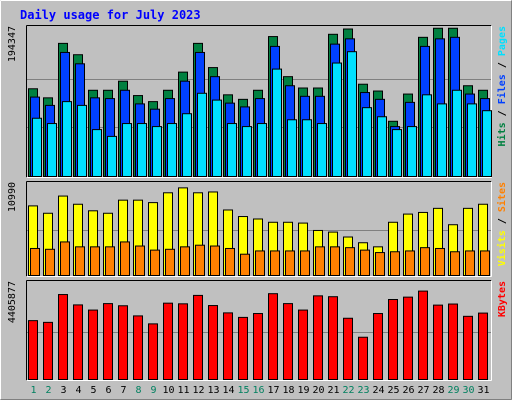 The image size is (512, 400). Describe the element at coordinates (243, 390) in the screenshot. I see `x-tick-label-day-15: 15` at that location.